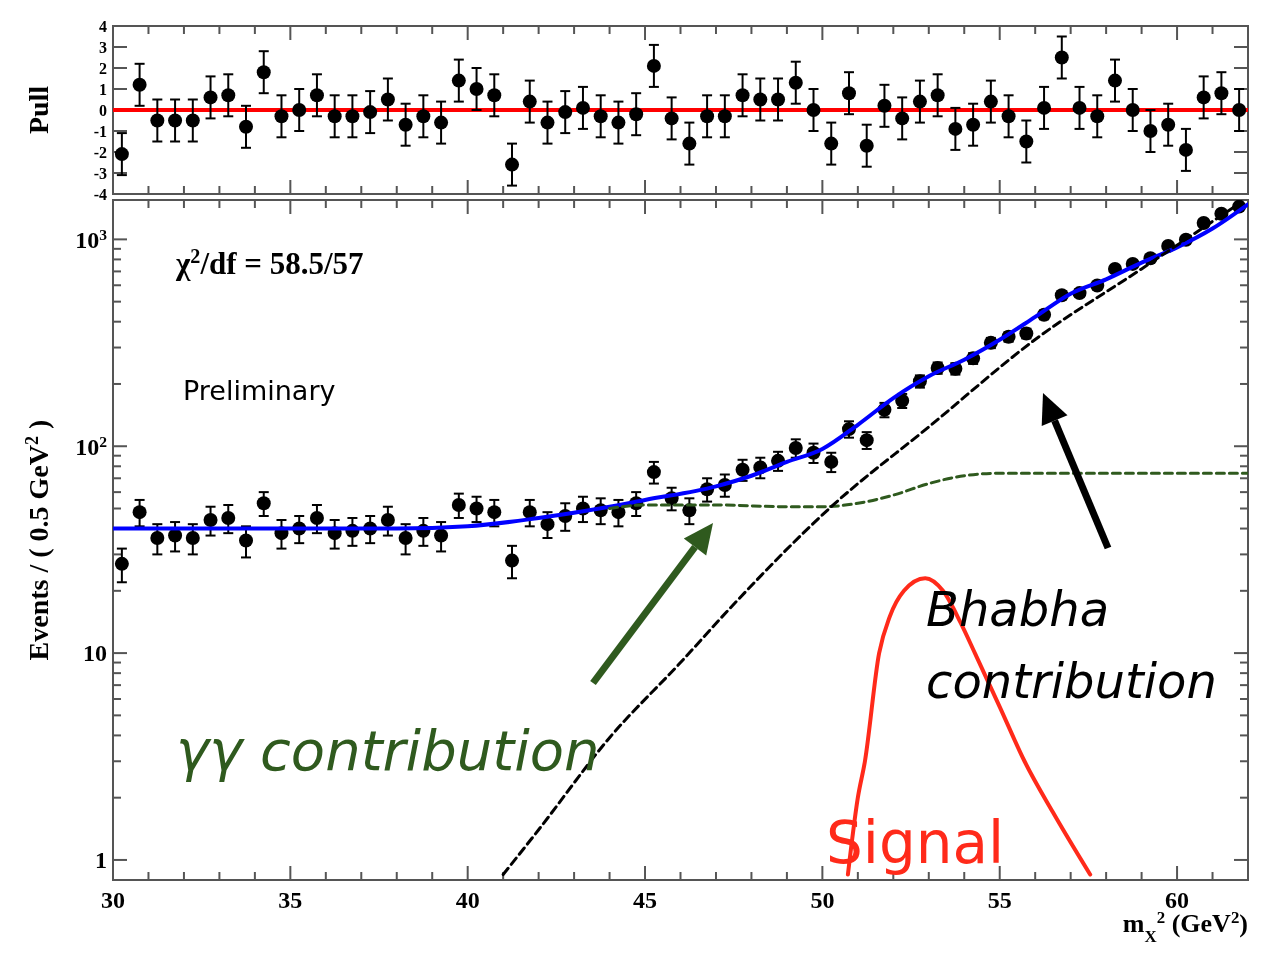  I want to click on y-tick-label: -3, so click(100, 173).